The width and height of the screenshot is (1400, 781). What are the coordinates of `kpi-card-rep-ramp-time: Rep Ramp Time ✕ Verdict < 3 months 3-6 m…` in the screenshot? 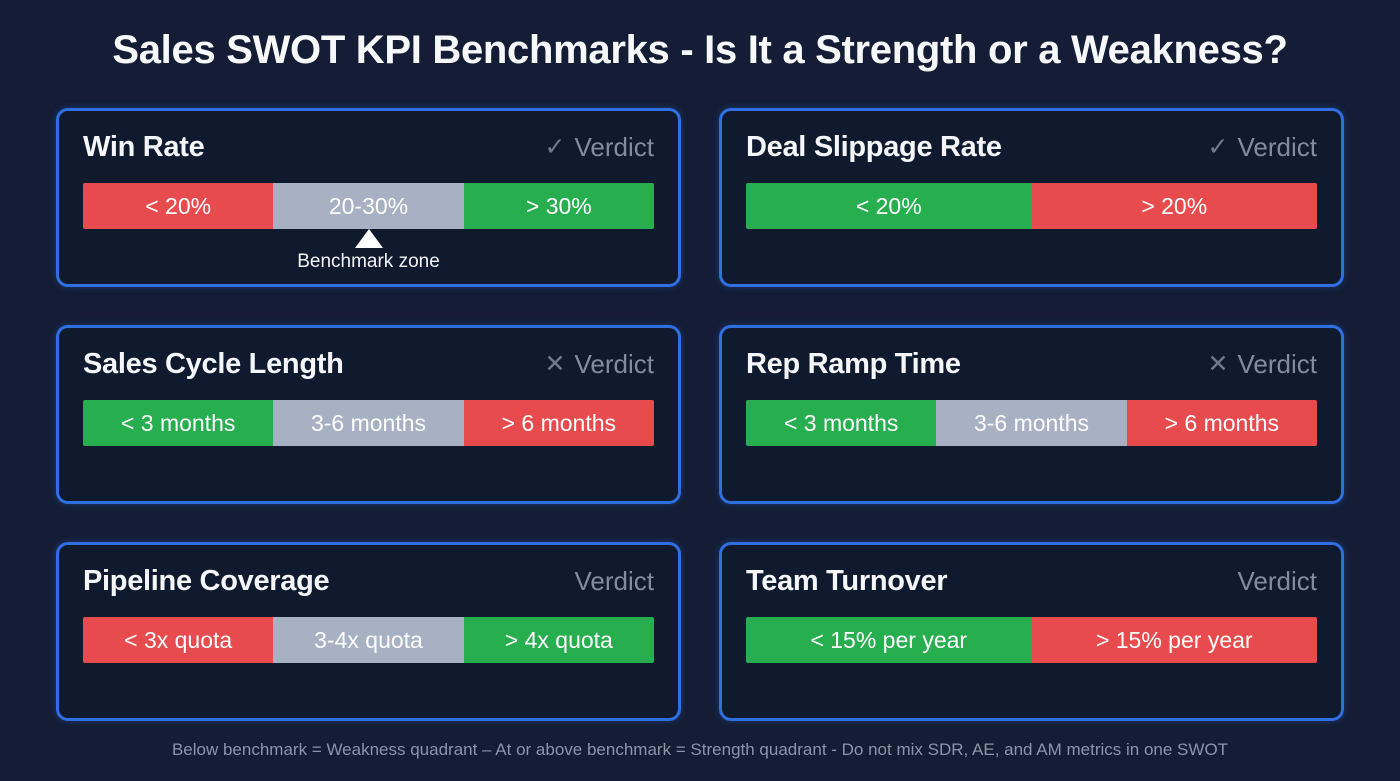 It's located at (1031, 414).